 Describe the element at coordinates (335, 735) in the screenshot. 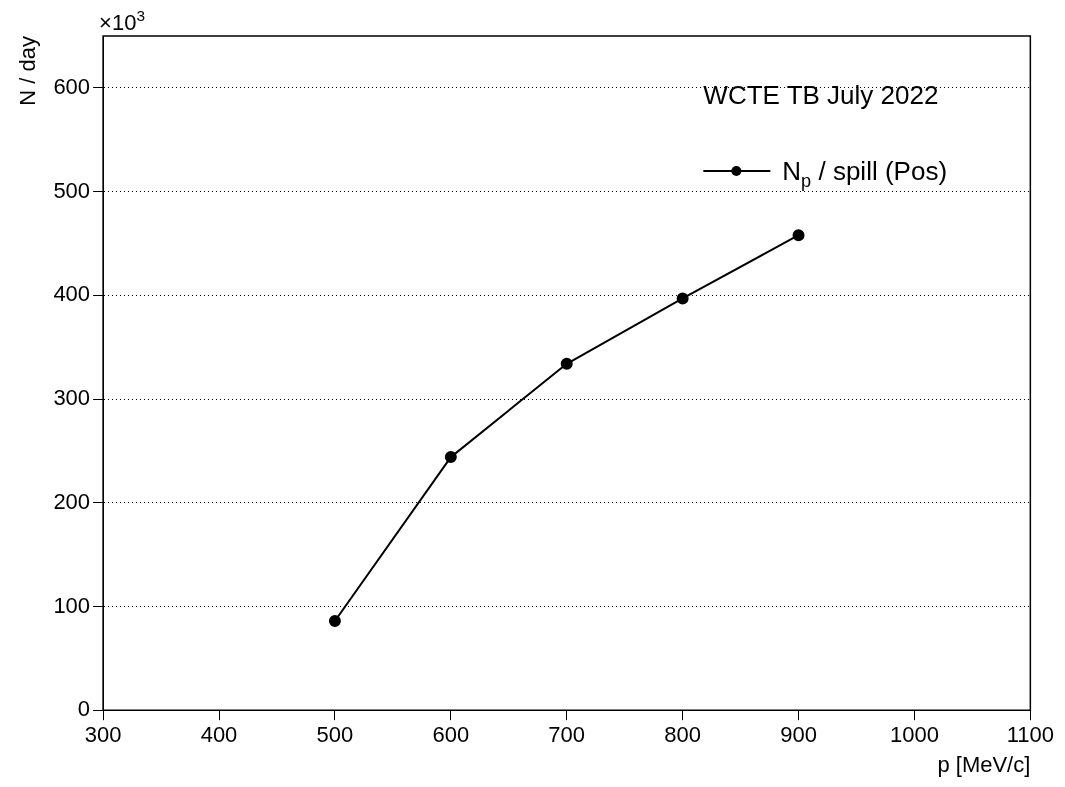

I see `x-tick-label: 500` at that location.